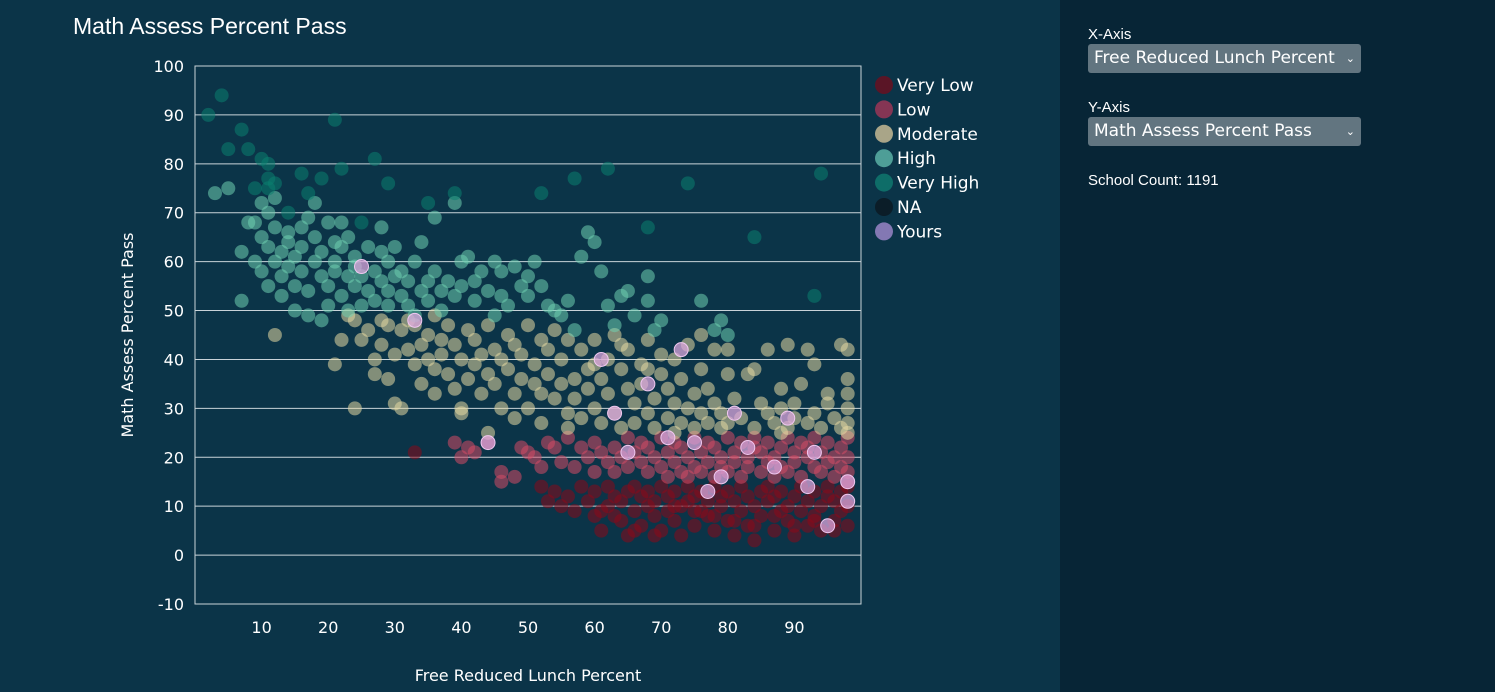 This screenshot has height=692, width=1495. What do you see at coordinates (884, 207) in the screenshot?
I see `legend-marker-na` at bounding box center [884, 207].